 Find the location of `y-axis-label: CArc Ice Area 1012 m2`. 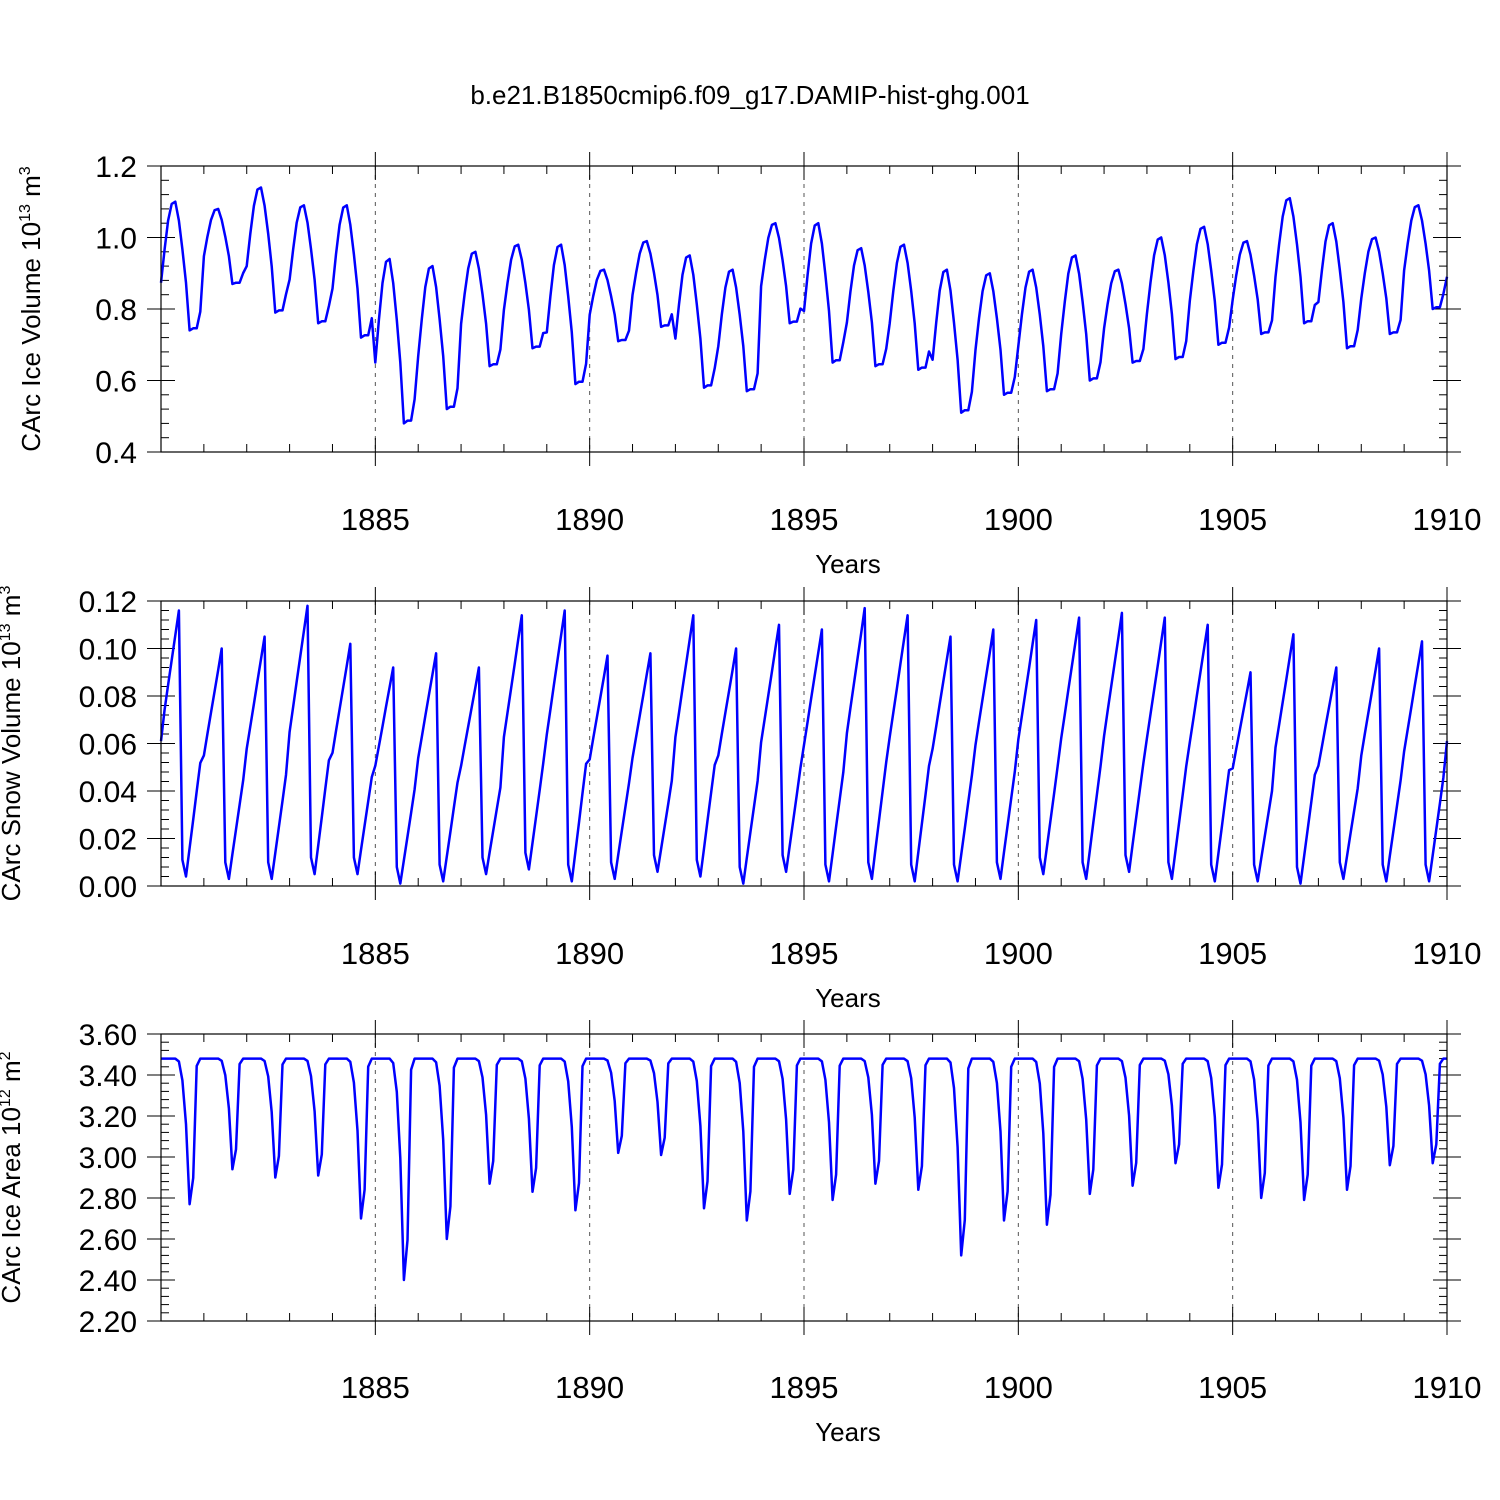

y-axis-label: CArc Ice Area 1012 m2 is located at coordinates (13, 1177).